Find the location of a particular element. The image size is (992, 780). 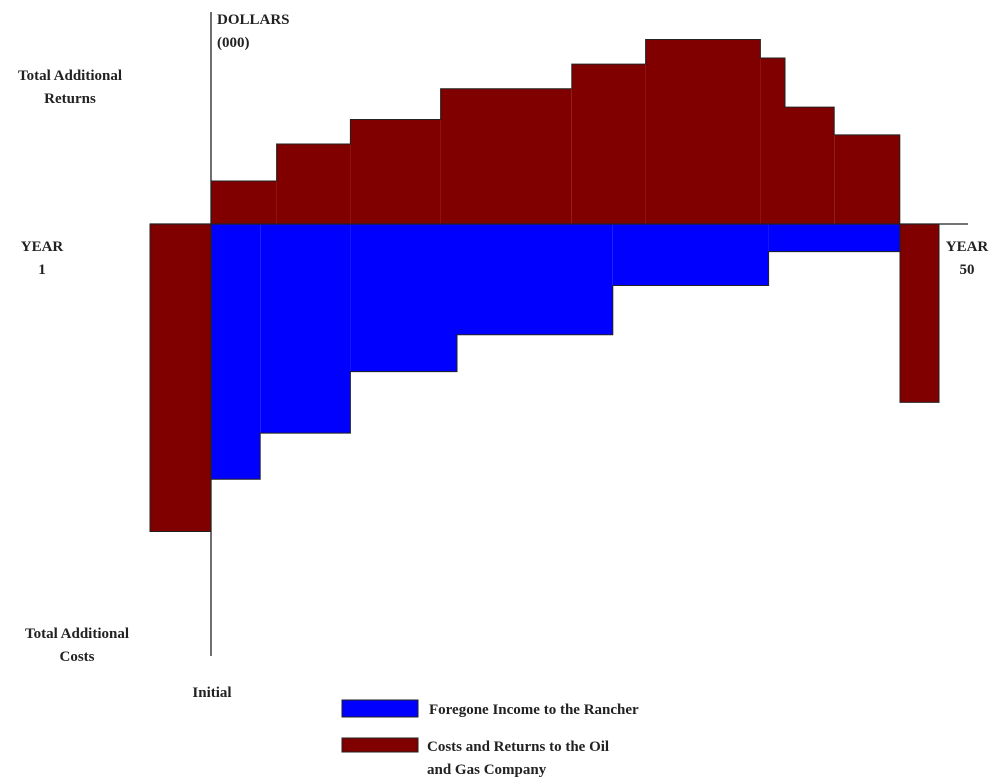

legend-label-rancher: Foregone Income to the Rancher is located at coordinates (534, 710).